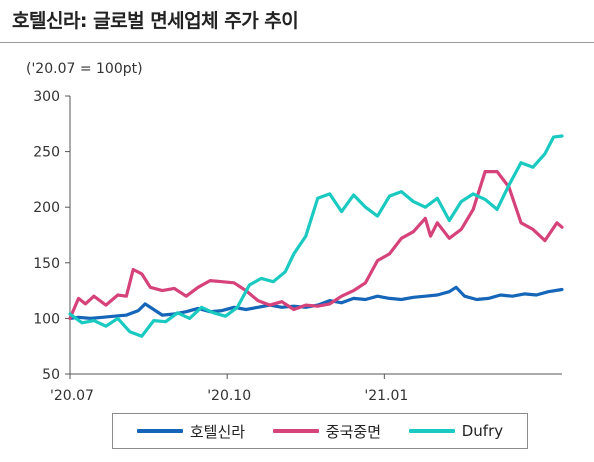 This screenshot has height=462, width=594. Describe the element at coordinates (46, 264) in the screenshot. I see `y-tick-label: 150` at that location.